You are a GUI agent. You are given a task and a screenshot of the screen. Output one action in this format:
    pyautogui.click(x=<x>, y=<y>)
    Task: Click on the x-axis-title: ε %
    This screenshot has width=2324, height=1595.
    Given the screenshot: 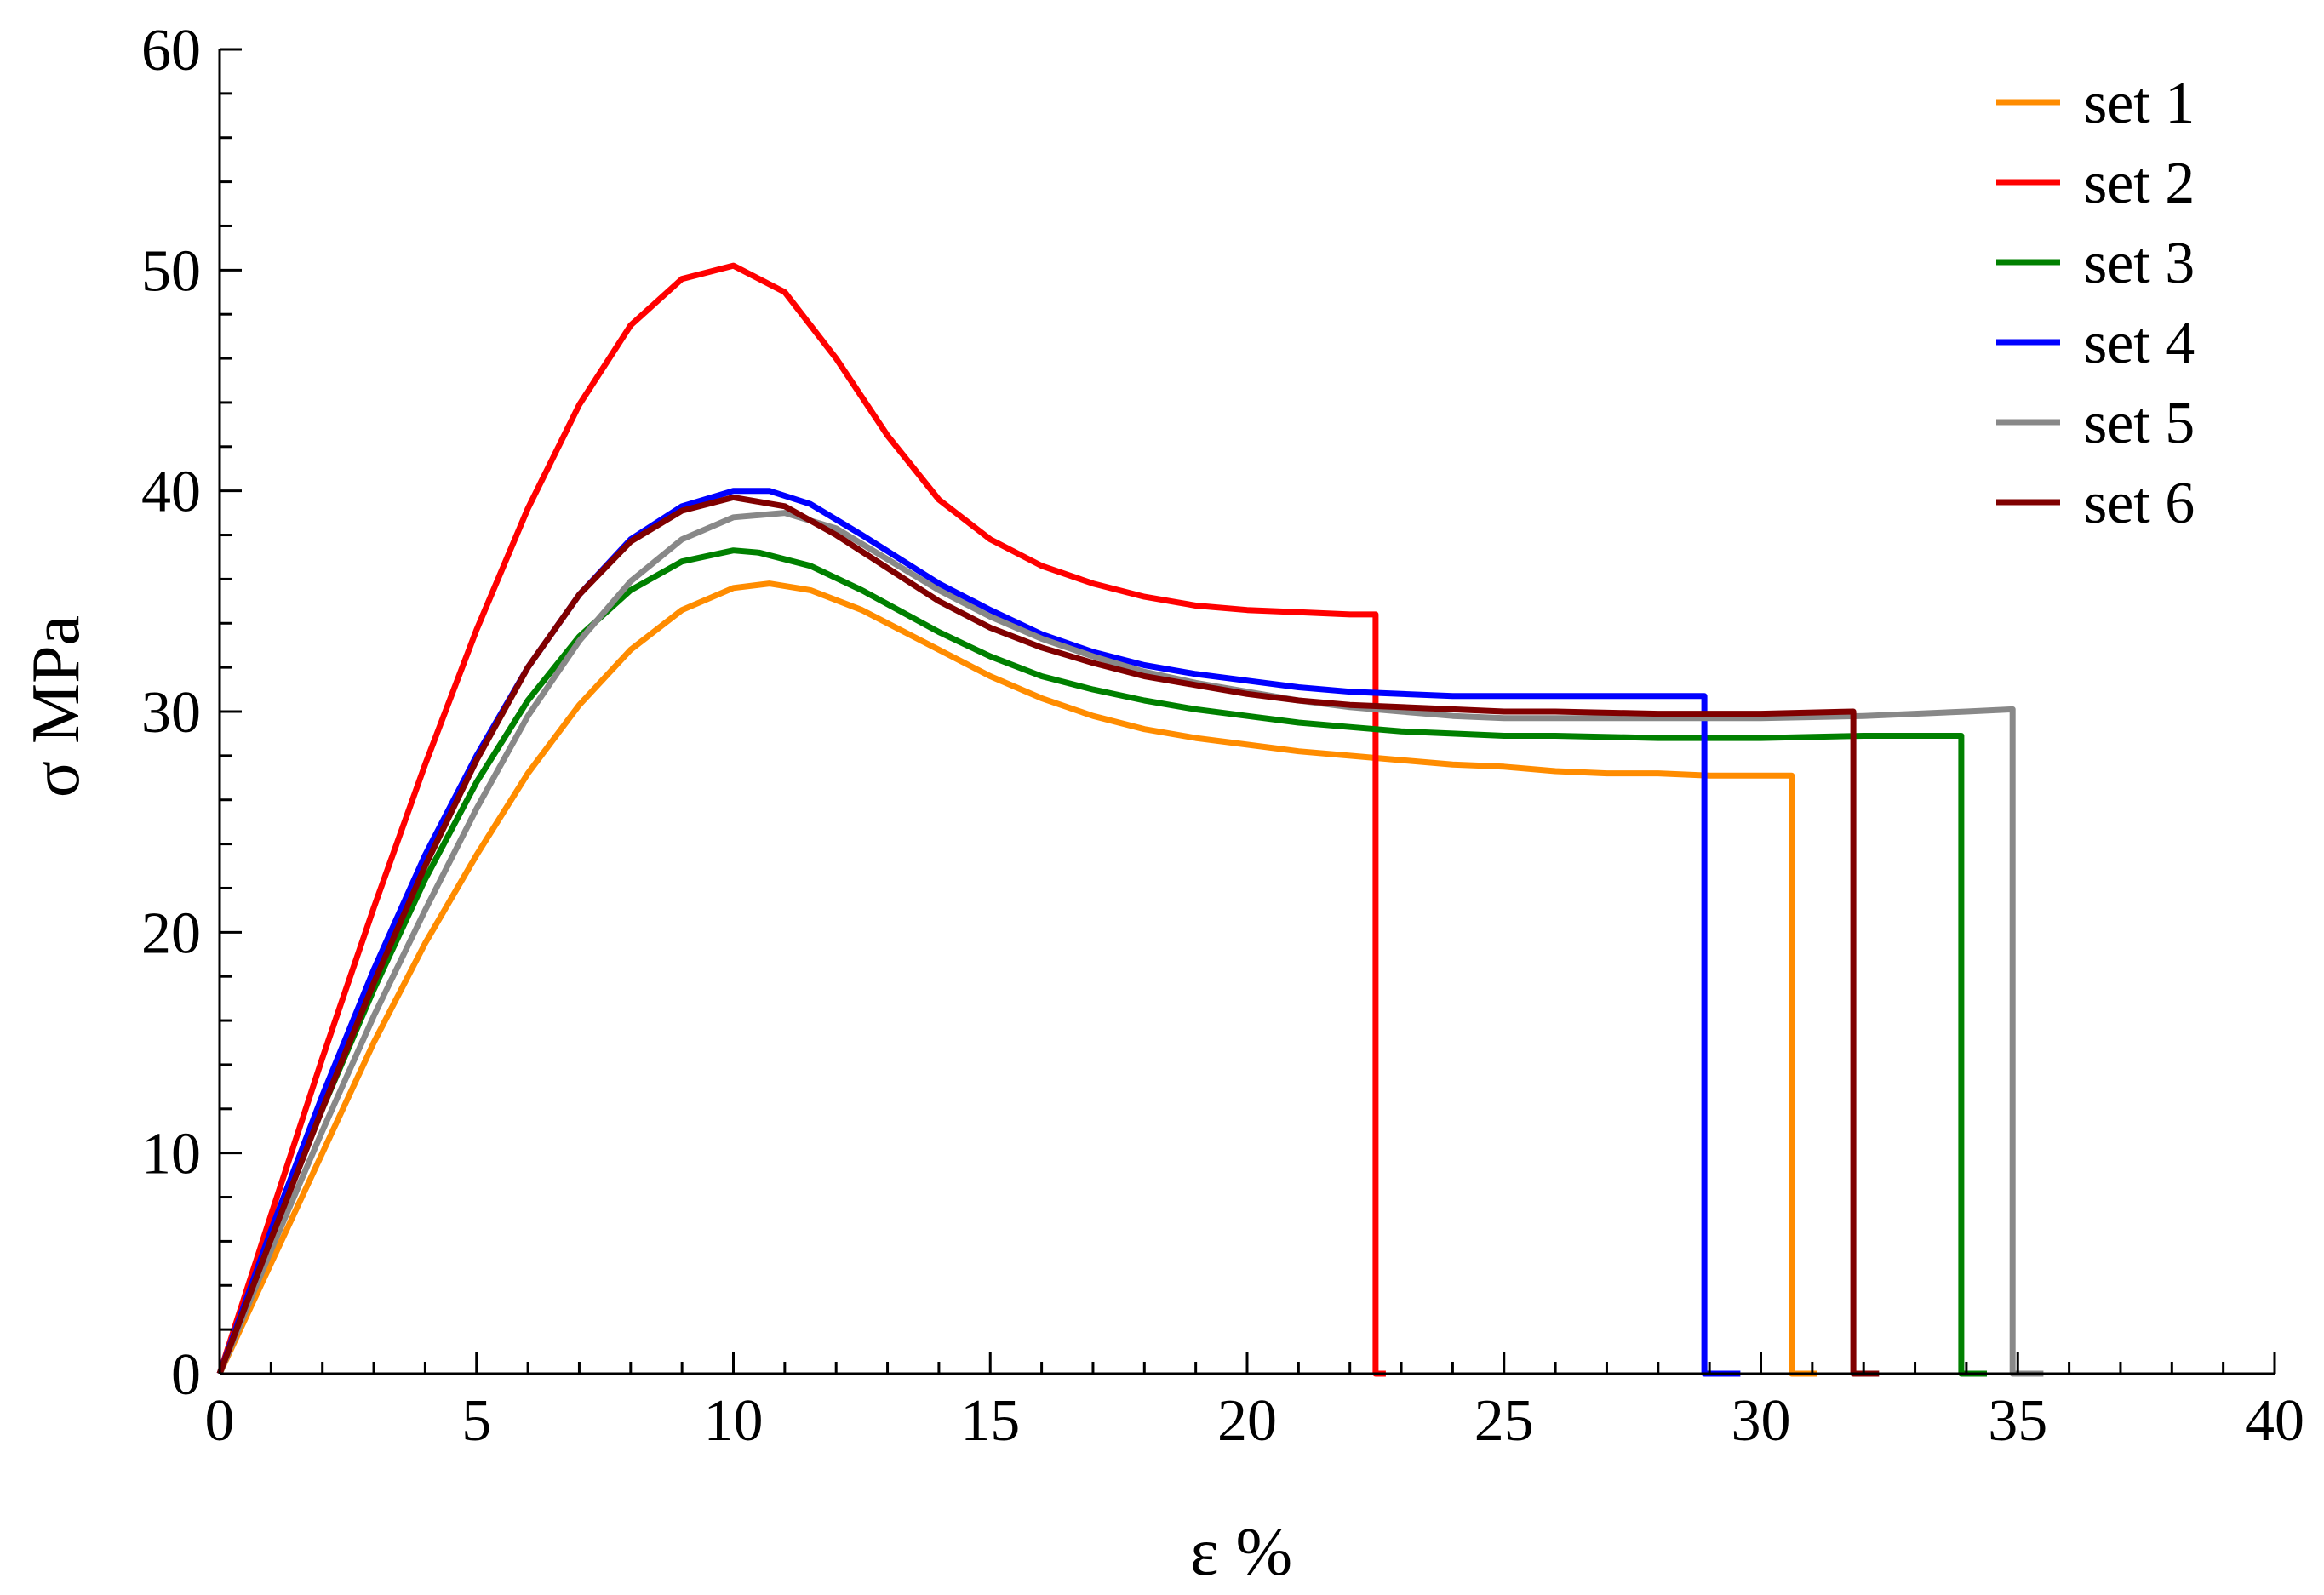 What is the action you would take?
    pyautogui.click(x=1241, y=1553)
    